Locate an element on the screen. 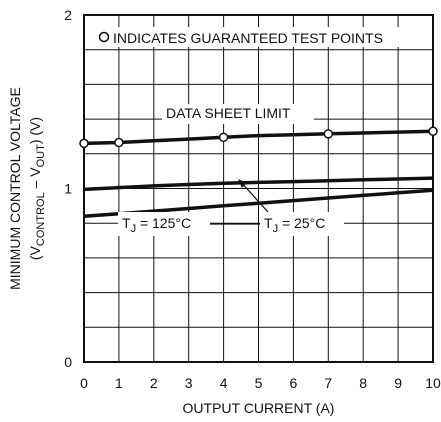  x-tick-label: 10 is located at coordinates (433, 383).